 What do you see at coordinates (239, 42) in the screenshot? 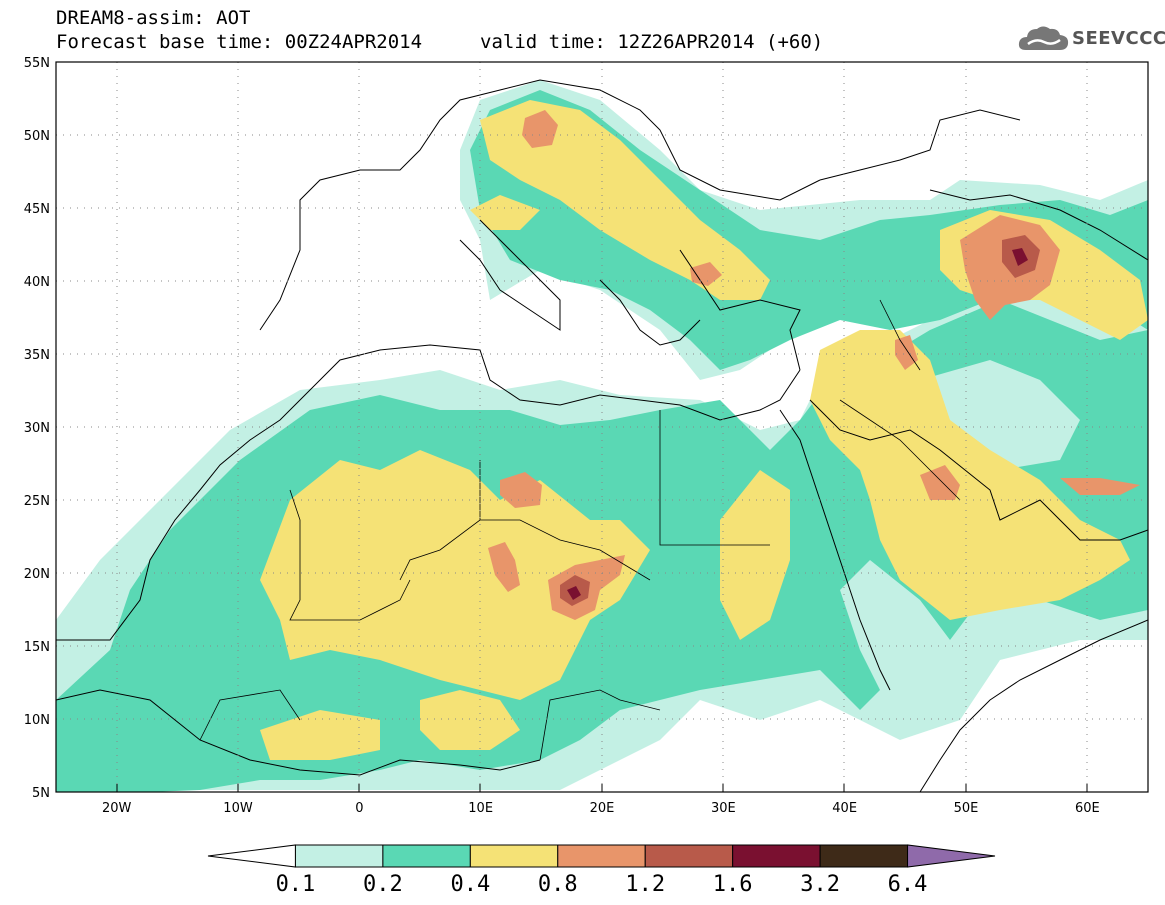
I see `base-time: Forecast base time: 00Z24APR2014` at bounding box center [239, 42].